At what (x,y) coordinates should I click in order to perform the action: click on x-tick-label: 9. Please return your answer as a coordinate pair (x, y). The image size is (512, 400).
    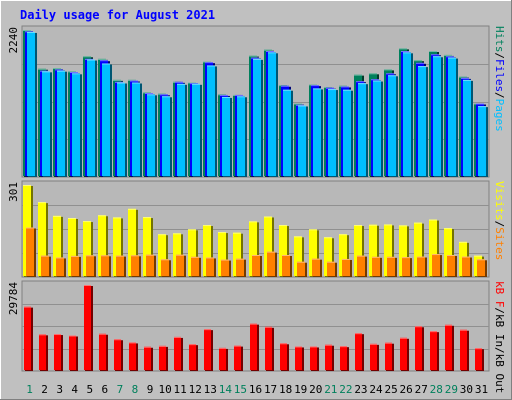
    Looking at the image, I should click on (150, 389).